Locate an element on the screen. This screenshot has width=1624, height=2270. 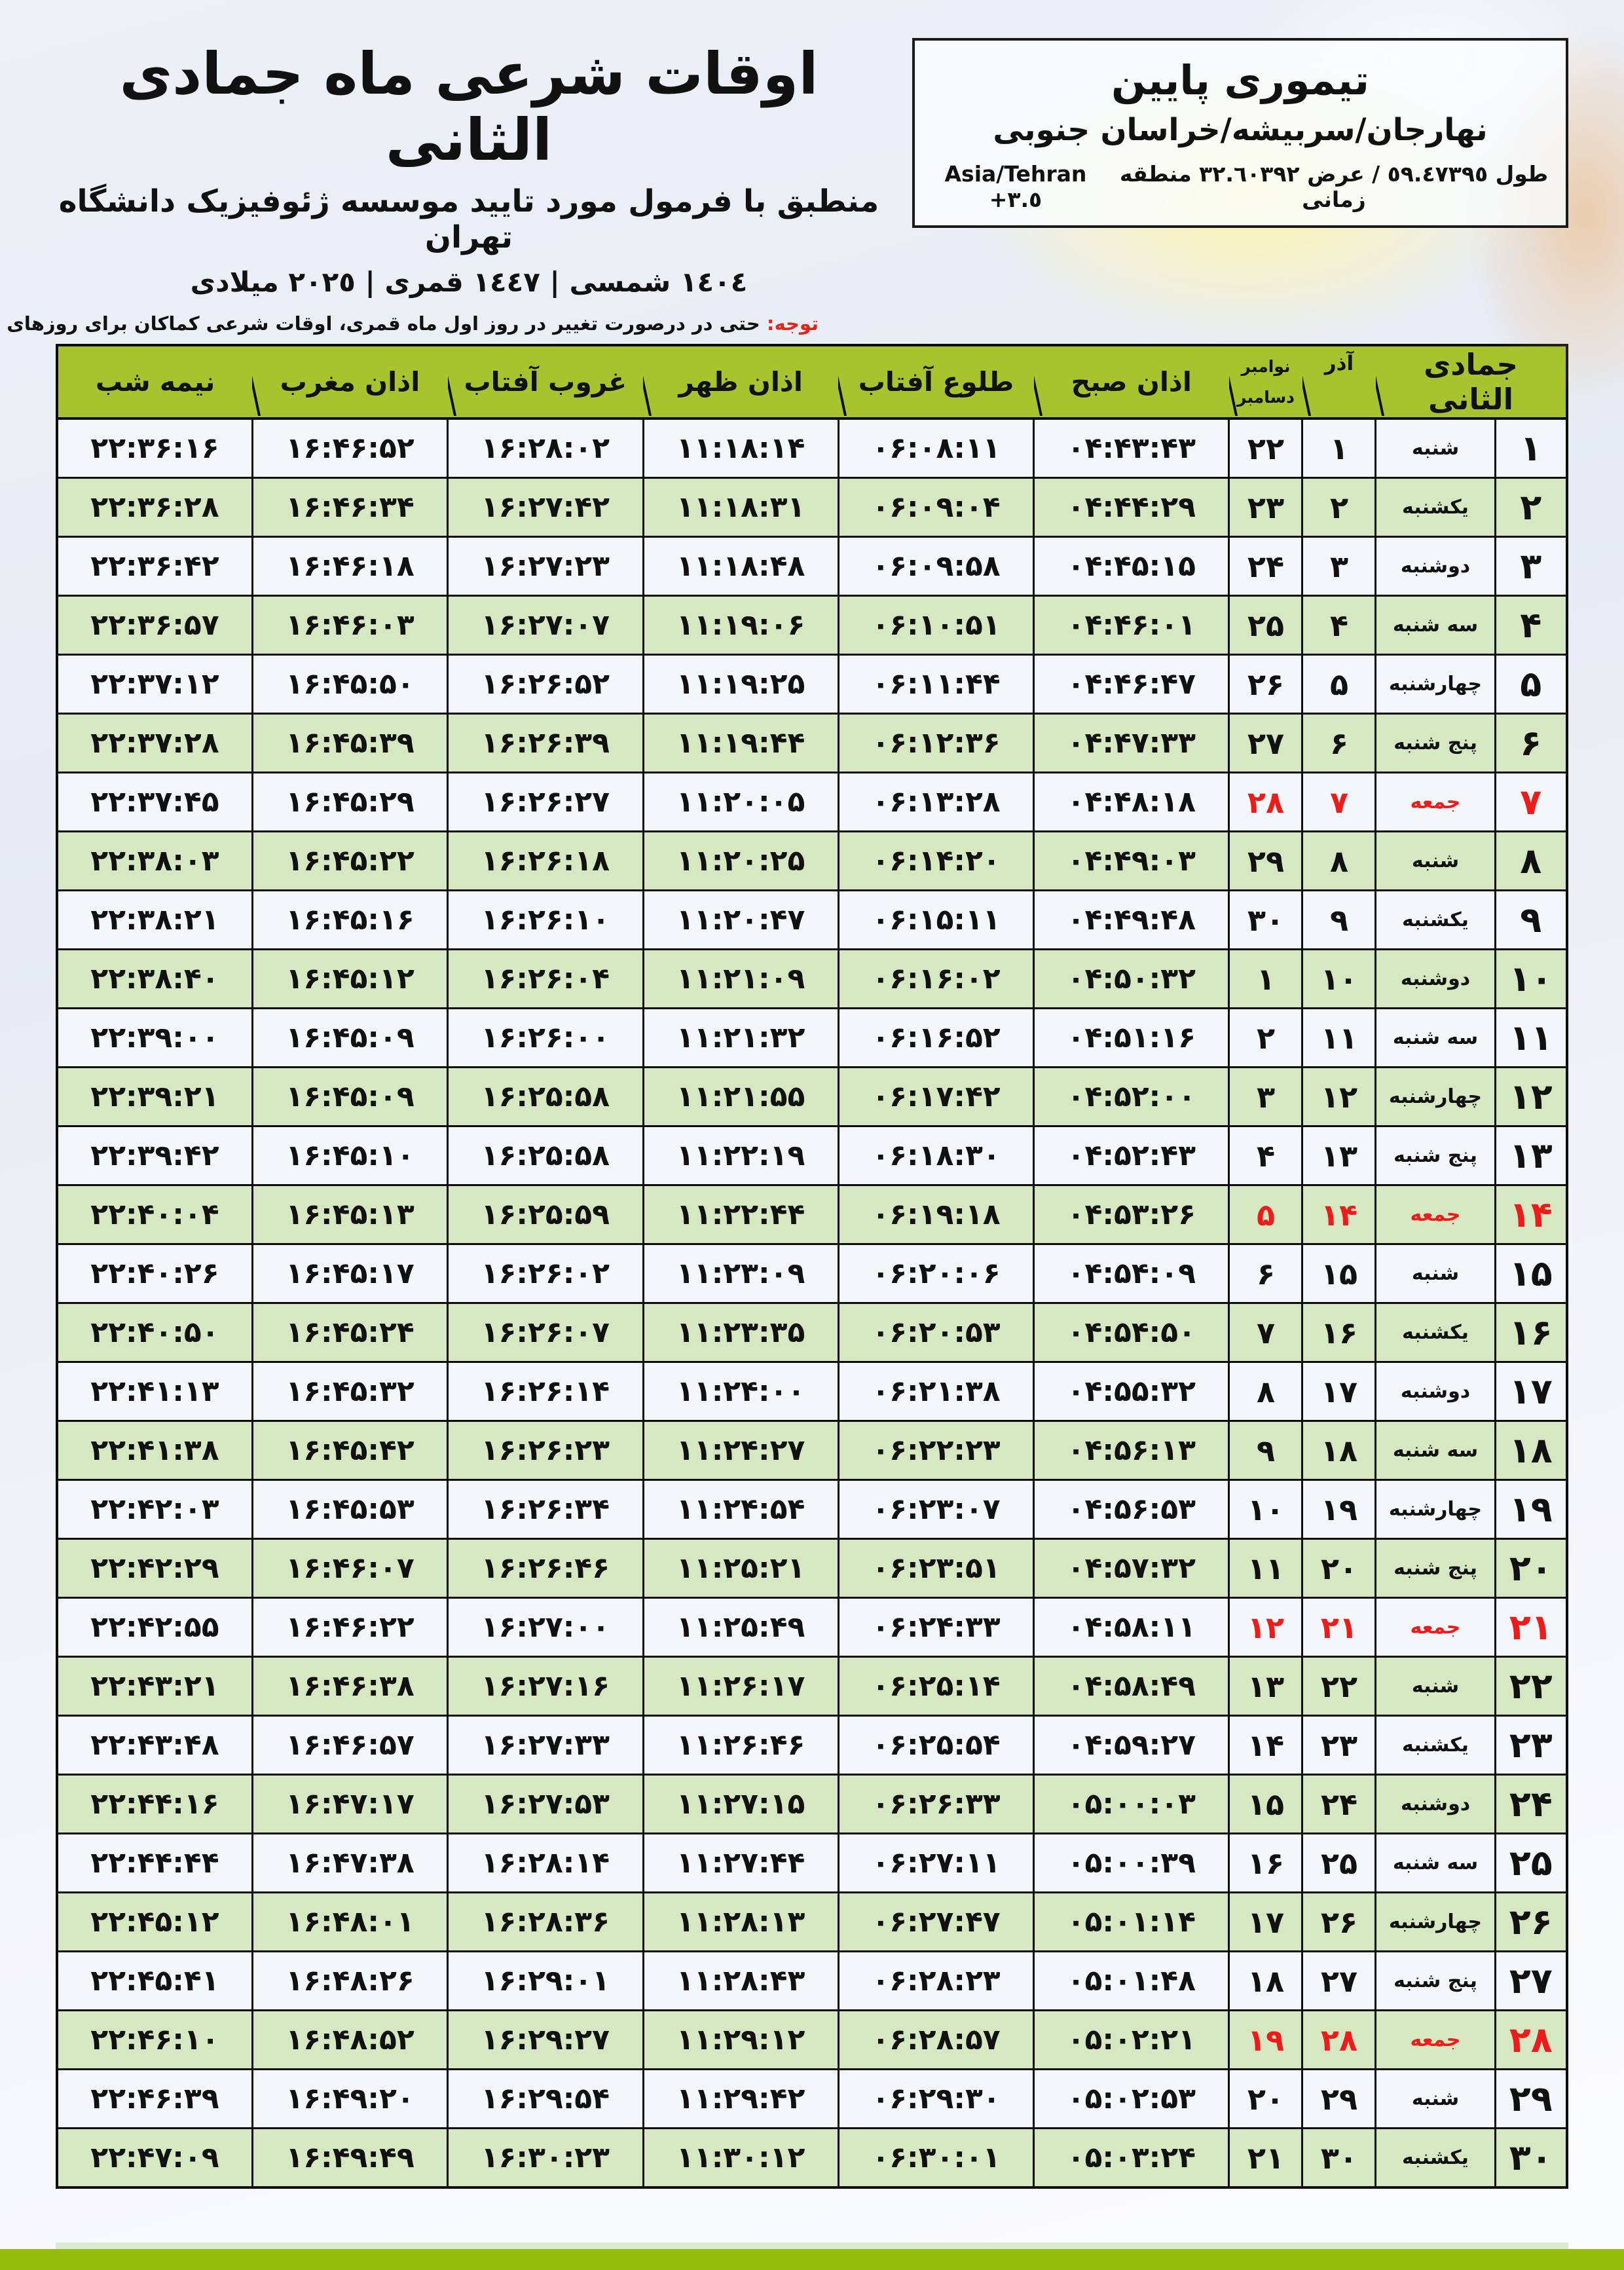
timezone-value: Asia/Tehran +٣.٥ is located at coordinates (1015, 186).